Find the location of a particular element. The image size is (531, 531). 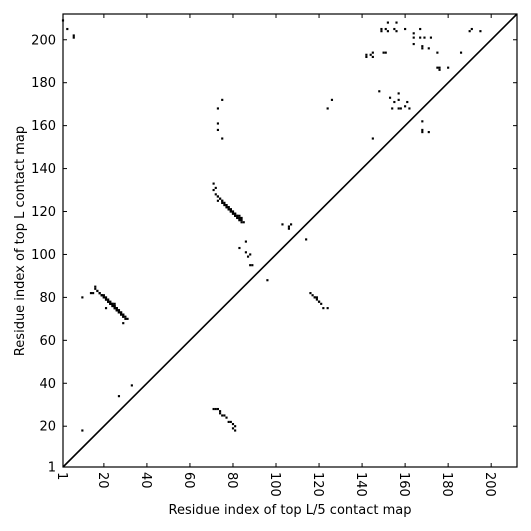

x-tick-label: 40 is located at coordinates (145, 480).